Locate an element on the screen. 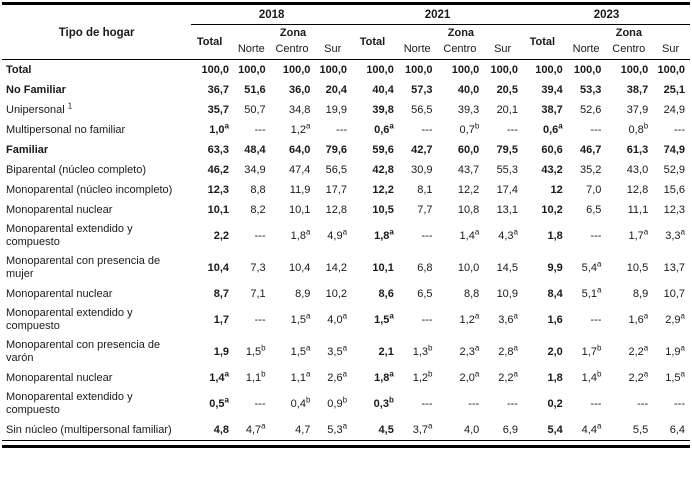 The width and height of the screenshot is (692, 504). value-cell: 4,4a is located at coordinates (587, 430).